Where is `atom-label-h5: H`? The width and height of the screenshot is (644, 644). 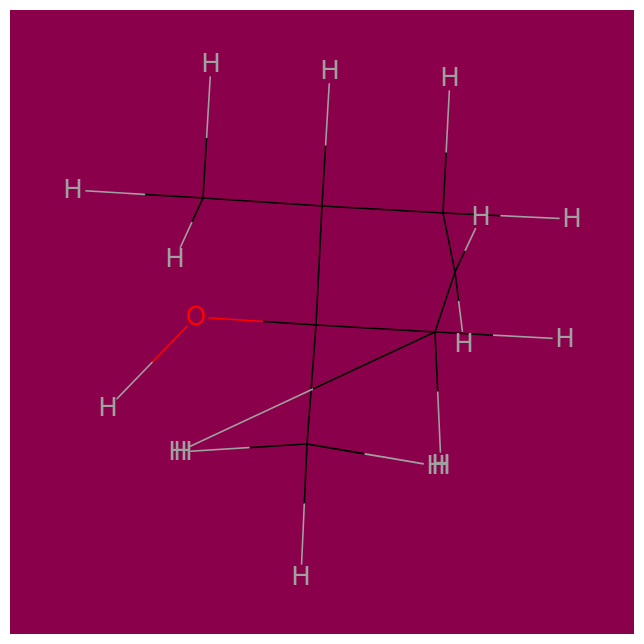 atom-label-h5: H is located at coordinates (330, 71).